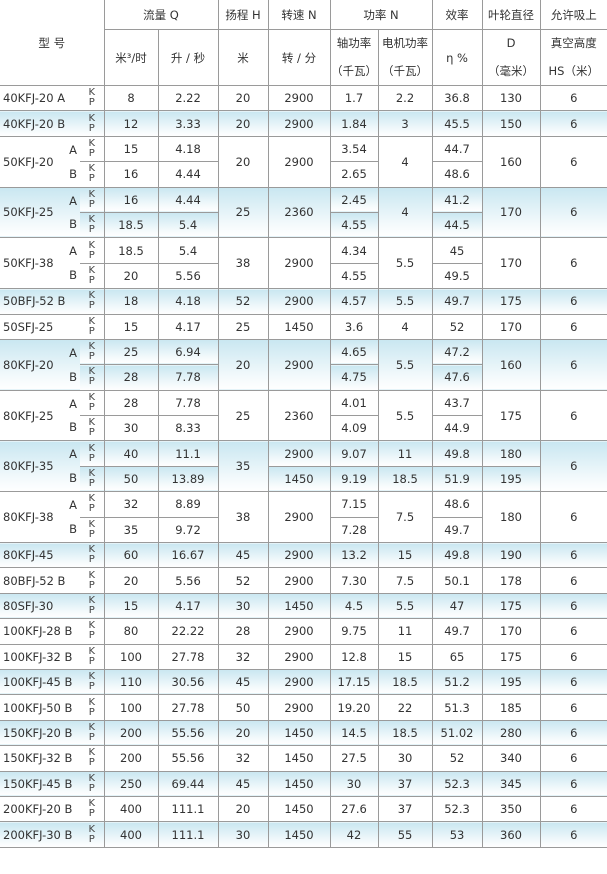 The height and width of the screenshot is (874, 607). Describe the element at coordinates (573, 15) in the screenshot. I see `header-hs: 允许吸上` at that location.